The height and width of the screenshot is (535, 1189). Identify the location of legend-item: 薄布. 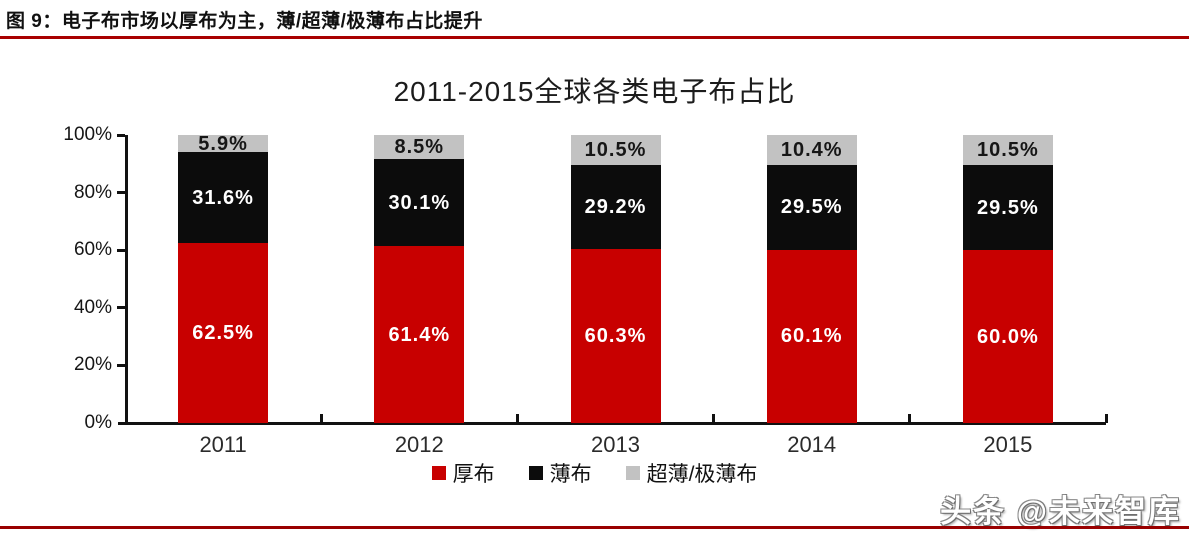
(560, 473).